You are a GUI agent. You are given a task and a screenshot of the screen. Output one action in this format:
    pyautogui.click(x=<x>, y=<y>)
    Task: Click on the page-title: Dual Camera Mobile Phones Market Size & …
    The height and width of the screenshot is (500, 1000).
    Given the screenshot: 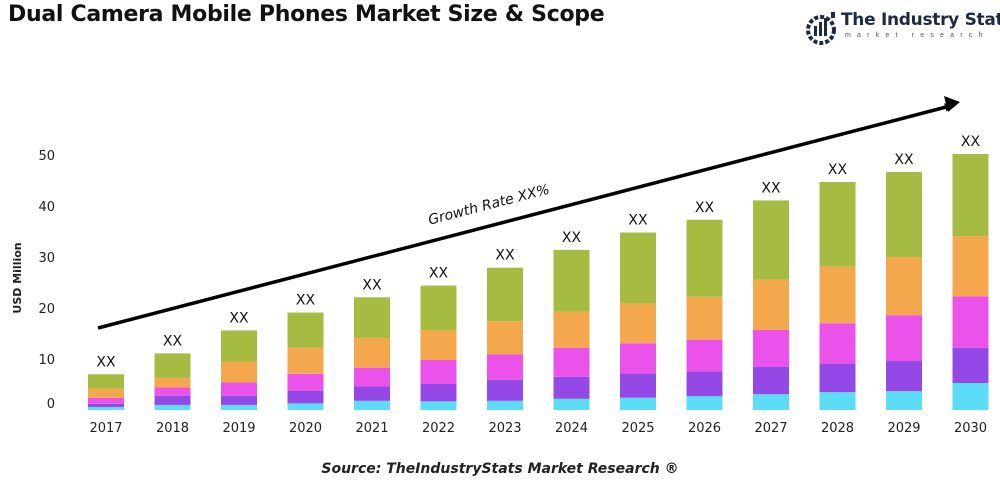 What is the action you would take?
    pyautogui.click(x=306, y=14)
    